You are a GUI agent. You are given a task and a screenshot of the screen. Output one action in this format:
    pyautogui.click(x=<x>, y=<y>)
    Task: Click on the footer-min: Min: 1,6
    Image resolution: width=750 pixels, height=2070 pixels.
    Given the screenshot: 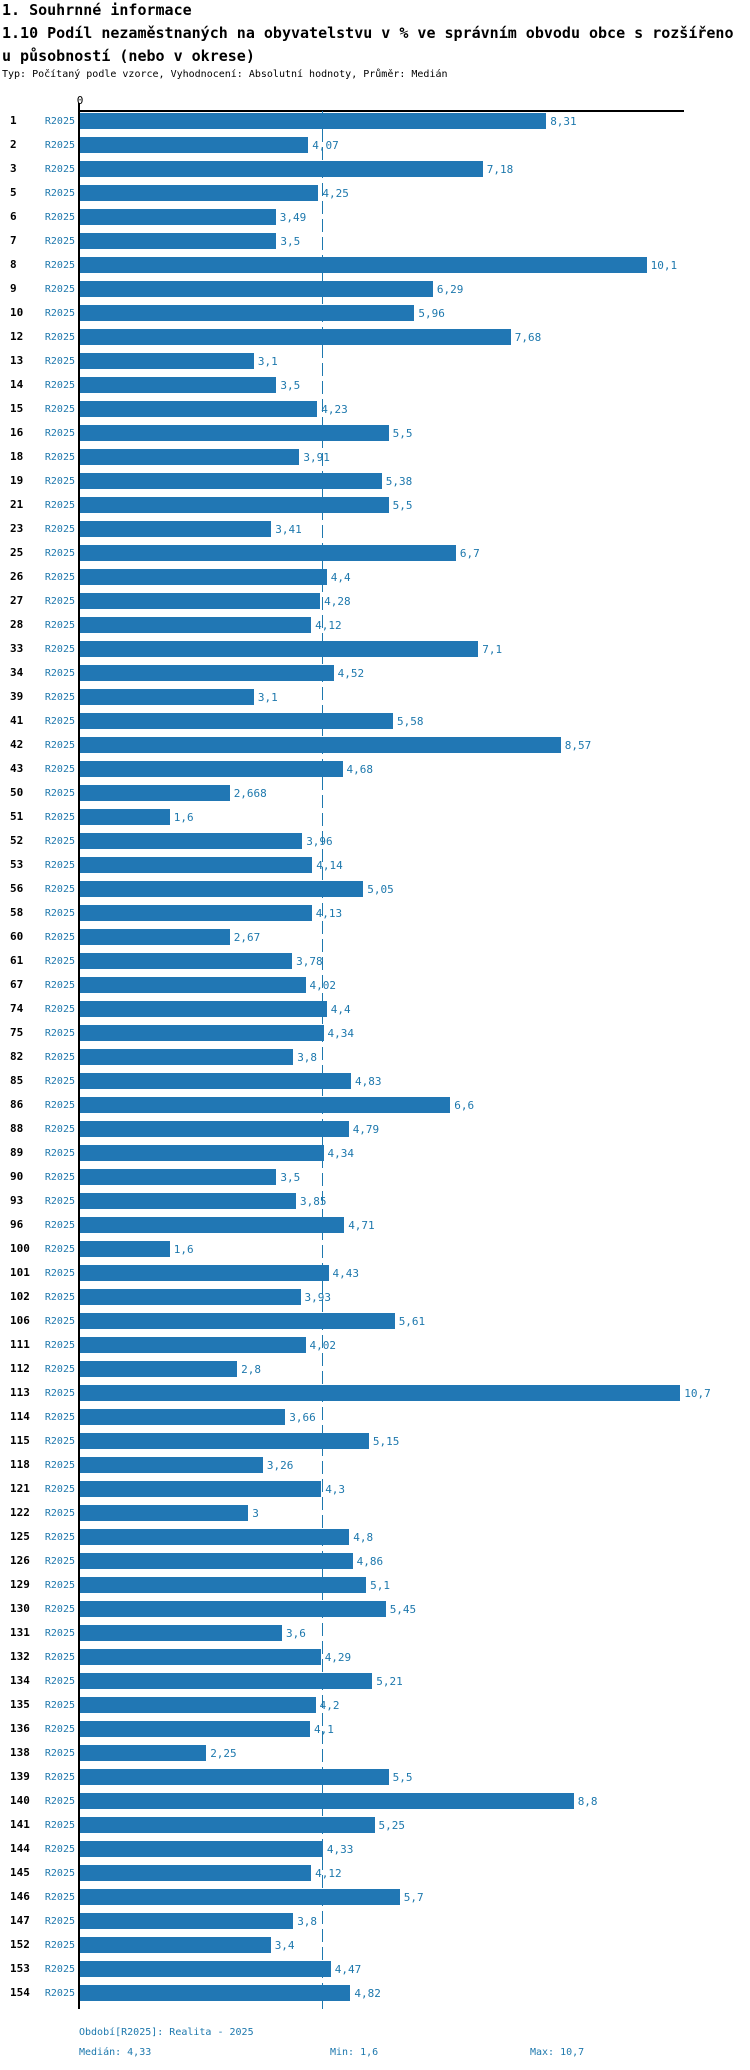 What is the action you would take?
    pyautogui.click(x=354, y=2052)
    